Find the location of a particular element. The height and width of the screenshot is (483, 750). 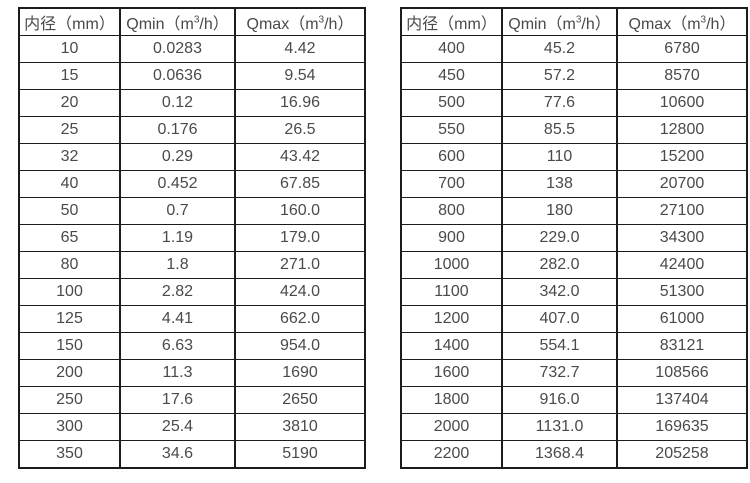

table-row: 150 6.63 954.0 is located at coordinates (192, 346).